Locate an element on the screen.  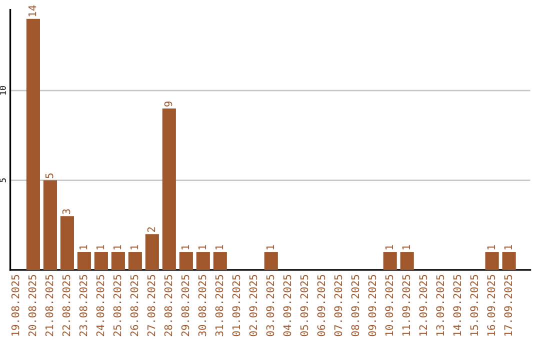
x-tick-label: 07.09.2025 is located at coordinates (338, 305).